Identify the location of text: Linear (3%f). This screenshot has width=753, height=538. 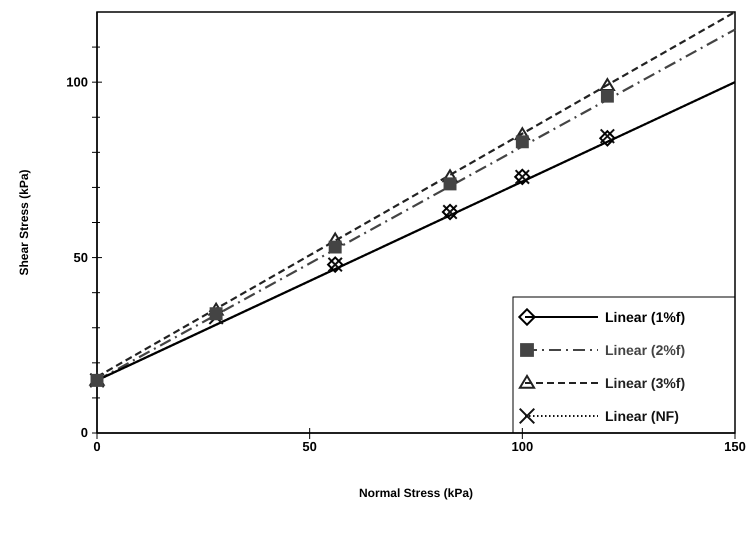
(645, 383).